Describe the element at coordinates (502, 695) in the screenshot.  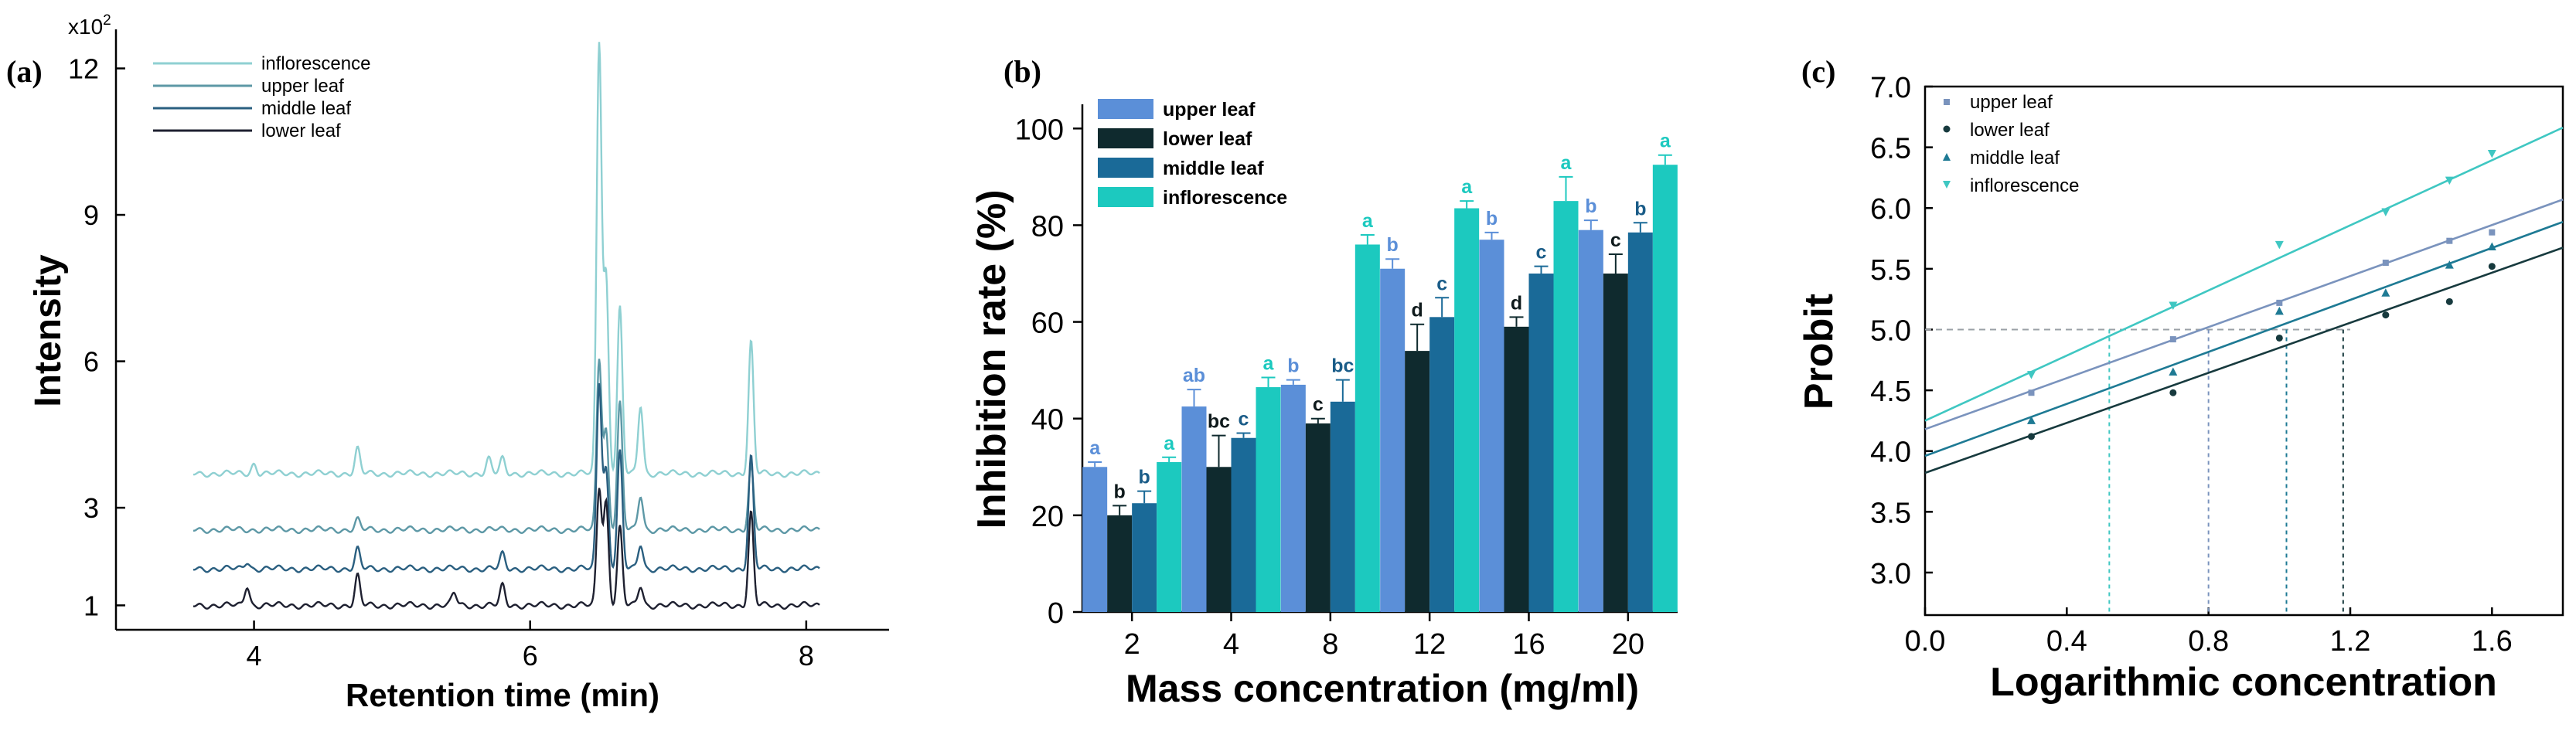
I see `panel-a-x-label: Retention time (min)` at that location.